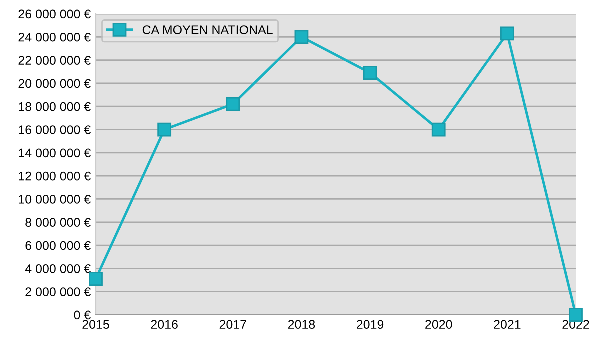  What do you see at coordinates (54, 83) in the screenshot?
I see `y-tick-label: 20 000 000 €` at bounding box center [54, 83].